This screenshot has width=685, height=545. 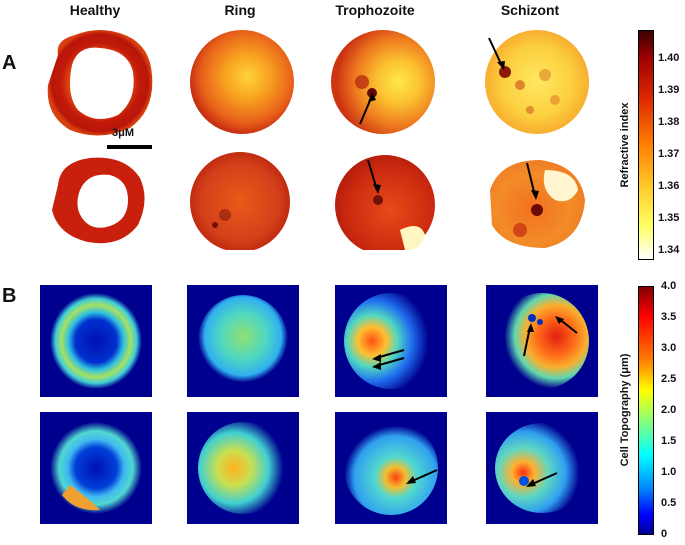 I want to click on colorbar-a-tick: 1.34, so click(x=669, y=250).